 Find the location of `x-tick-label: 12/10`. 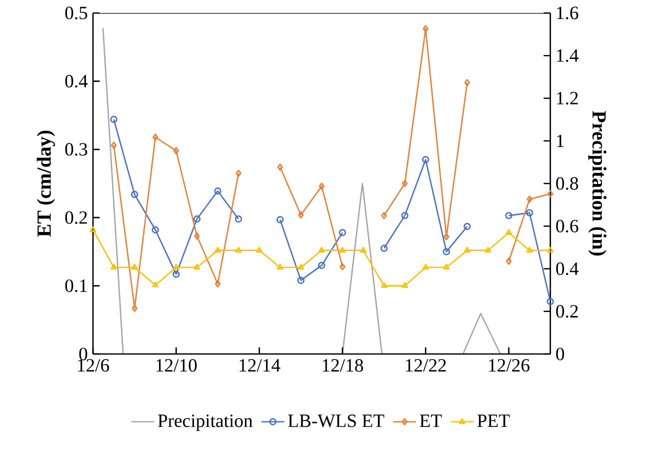

x-tick-label: 12/10 is located at coordinates (176, 365).